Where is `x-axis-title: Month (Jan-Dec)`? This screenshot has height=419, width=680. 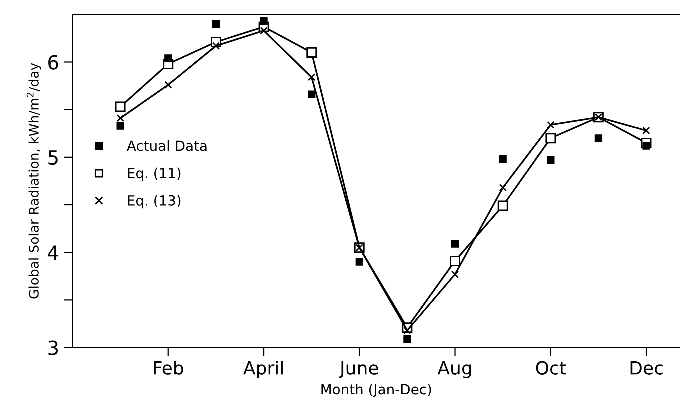
x-axis-title: Month (Jan-Dec) is located at coordinates (377, 391).